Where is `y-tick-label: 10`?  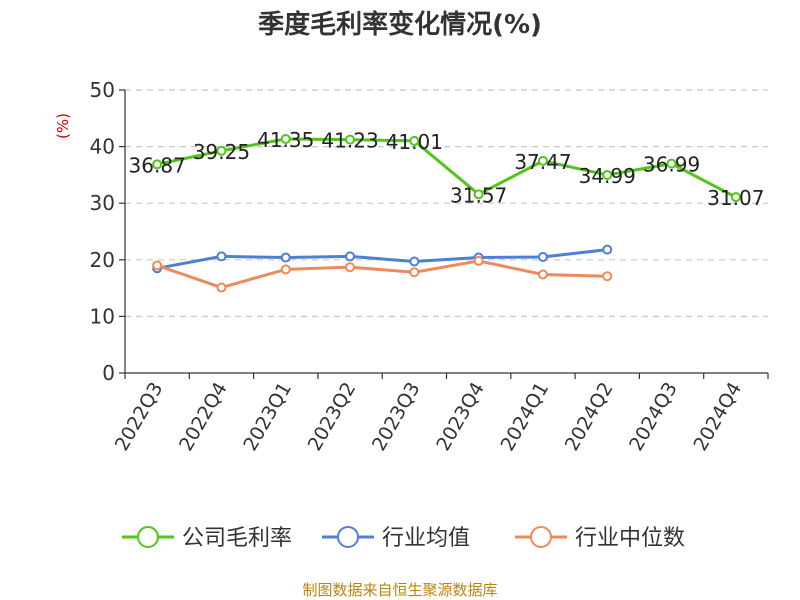
y-tick-label: 10 is located at coordinates (102, 316).